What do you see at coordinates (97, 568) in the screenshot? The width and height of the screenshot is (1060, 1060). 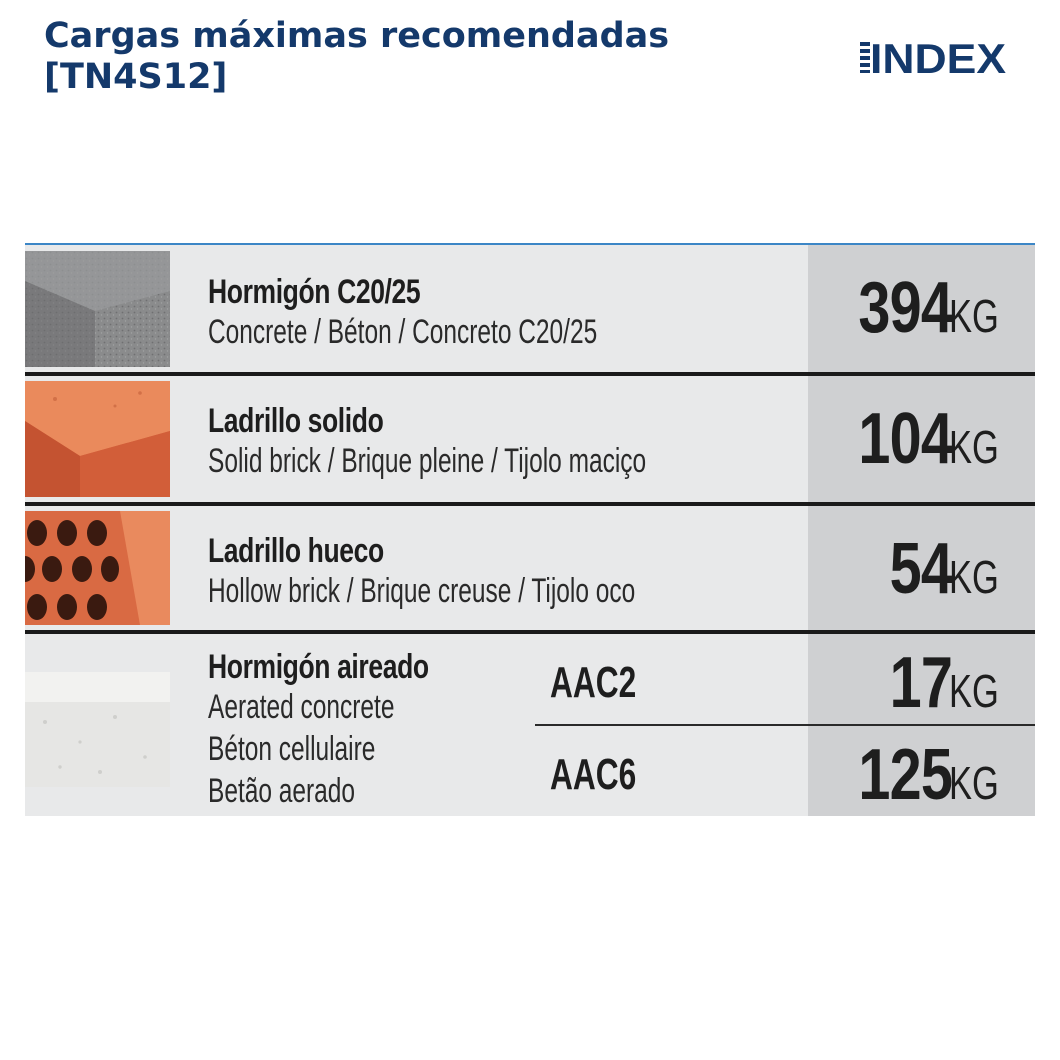 I see `hollow-brick-image` at bounding box center [97, 568].